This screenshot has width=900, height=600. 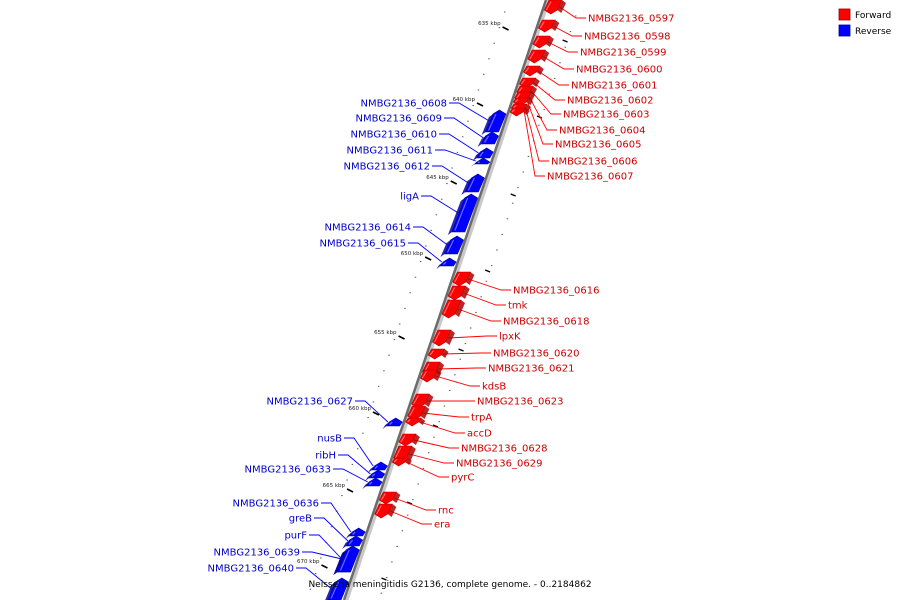 What do you see at coordinates (623, 53) in the screenshot?
I see `gene-label-nmbg2136-0599: NMBG2136_0599` at bounding box center [623, 53].